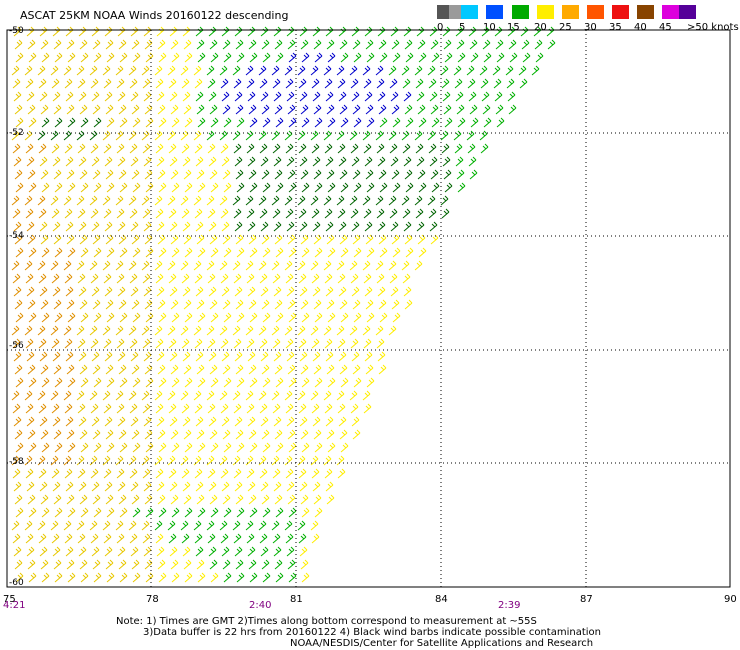 This screenshot has width=740, height=650. Describe the element at coordinates (16, 31) in the screenshot. I see `lat-label: -50` at that location.